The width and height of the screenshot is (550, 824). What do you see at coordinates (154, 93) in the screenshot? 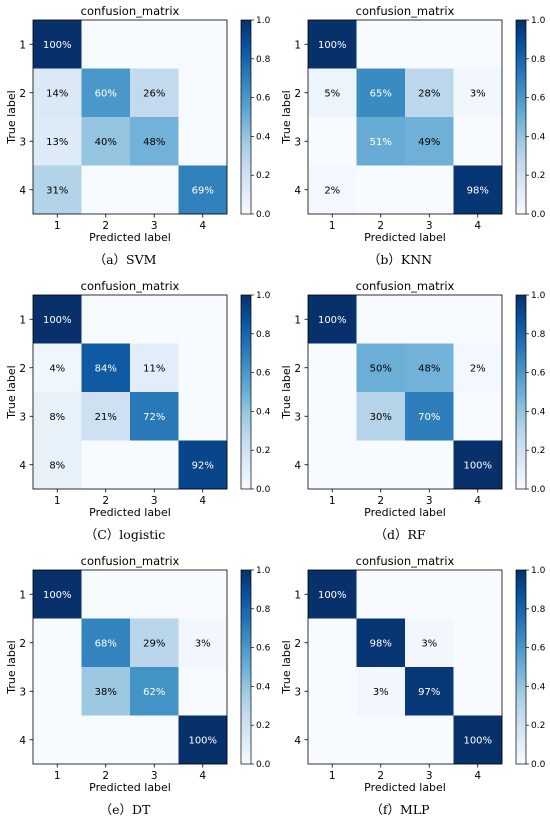
I see `cell-value-label: 26%` at bounding box center [154, 93].